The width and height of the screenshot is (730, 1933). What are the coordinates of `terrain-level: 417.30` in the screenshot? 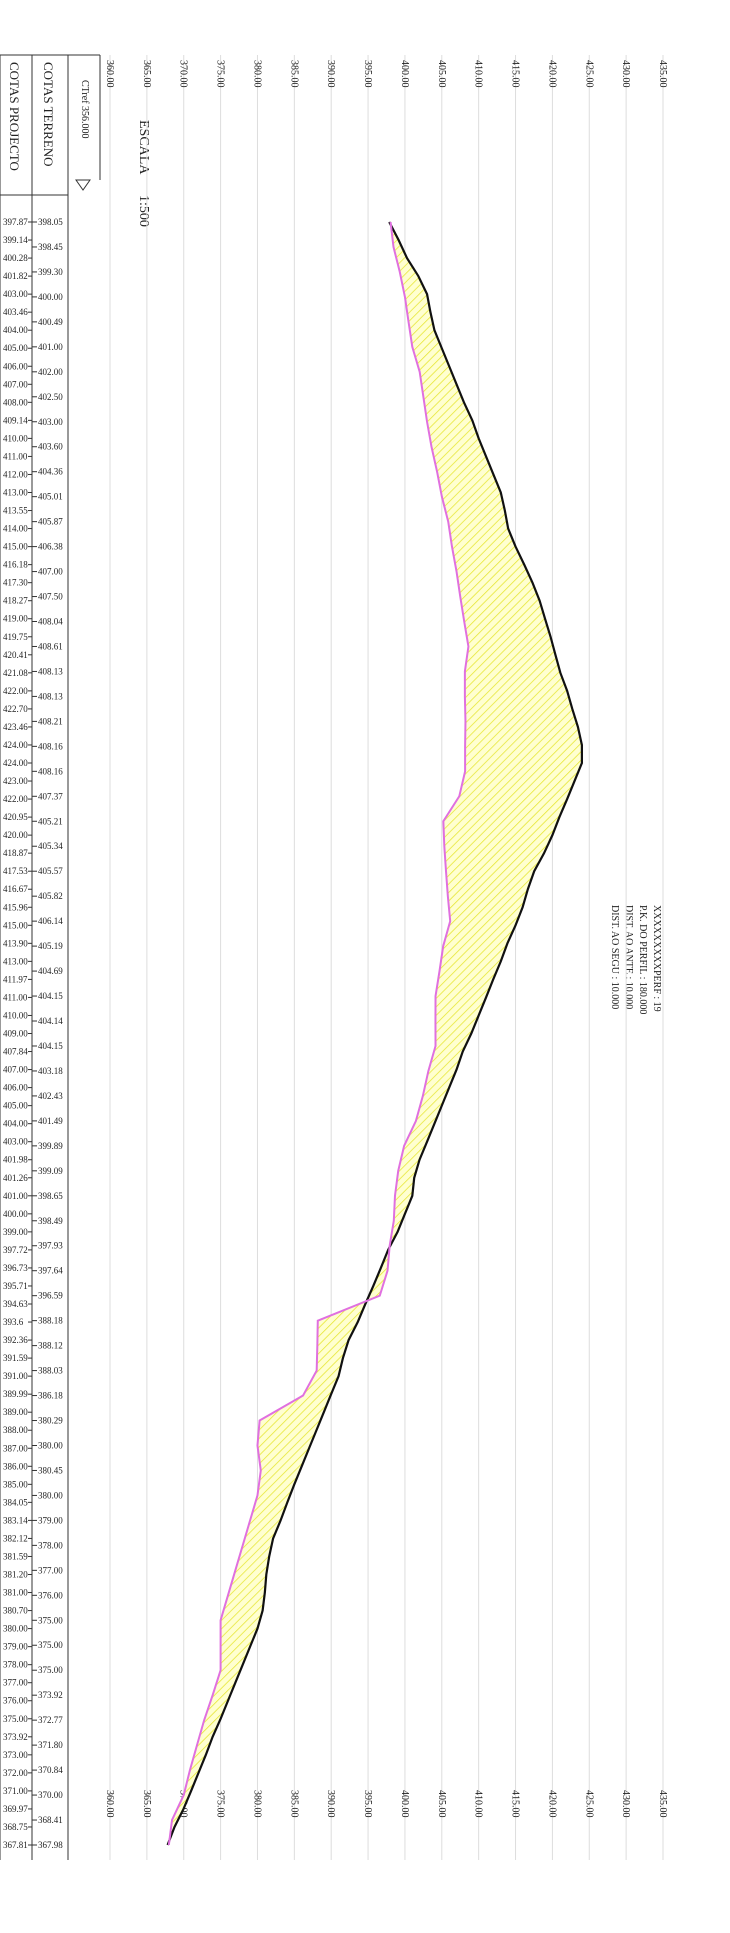 It's located at (15, 583).